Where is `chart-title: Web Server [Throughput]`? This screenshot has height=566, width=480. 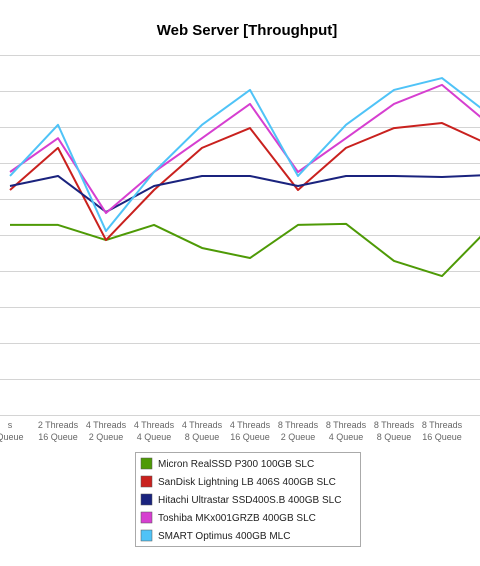
chart-title: Web Server [Throughput] is located at coordinates (247, 30).